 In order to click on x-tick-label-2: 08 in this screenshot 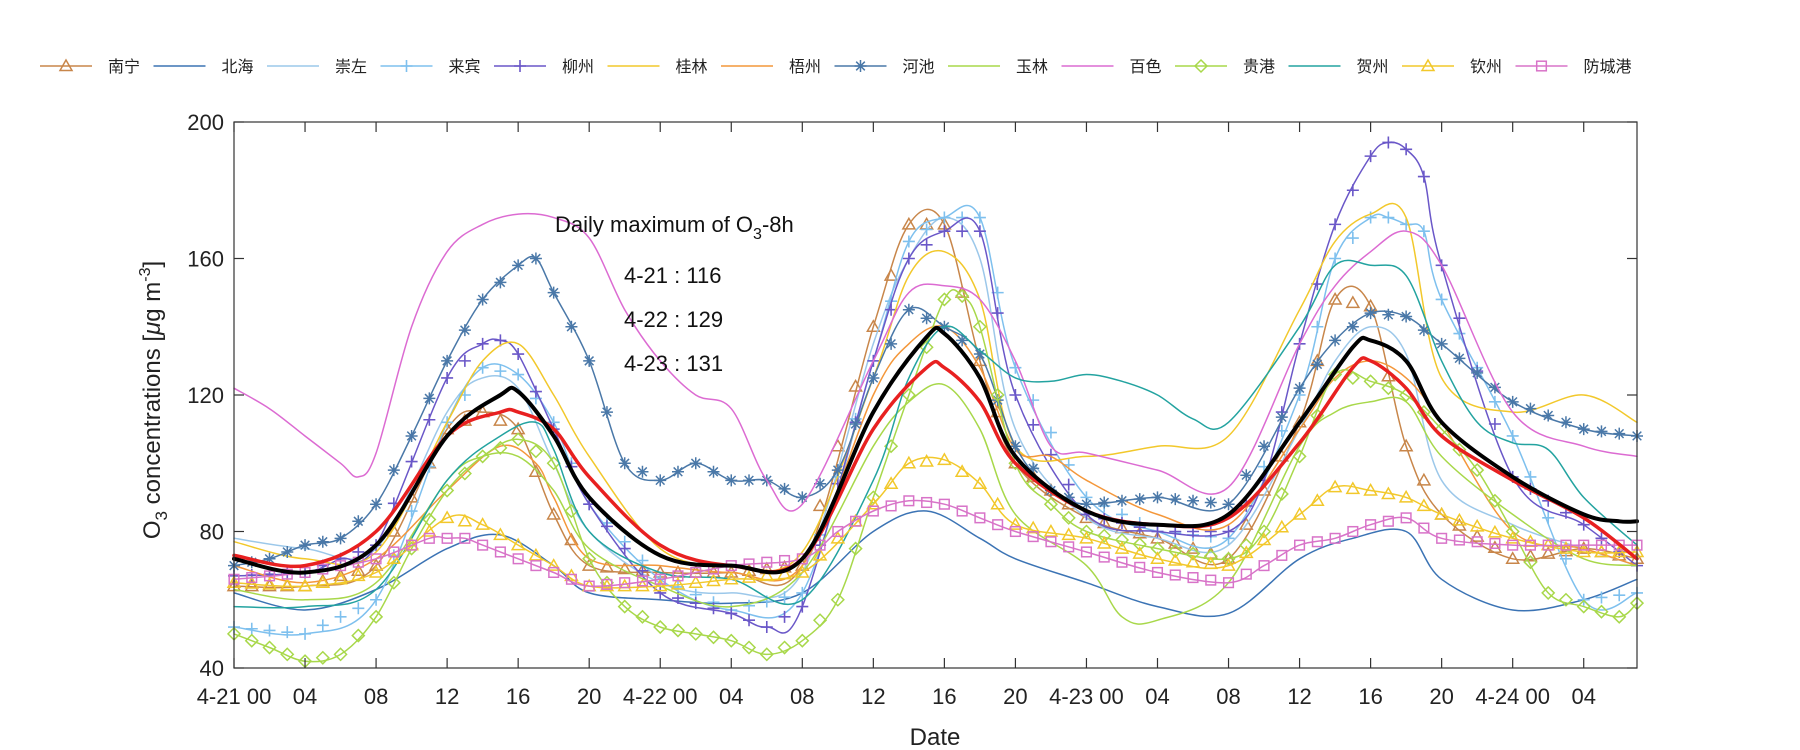, I will do `click(376, 696)`.